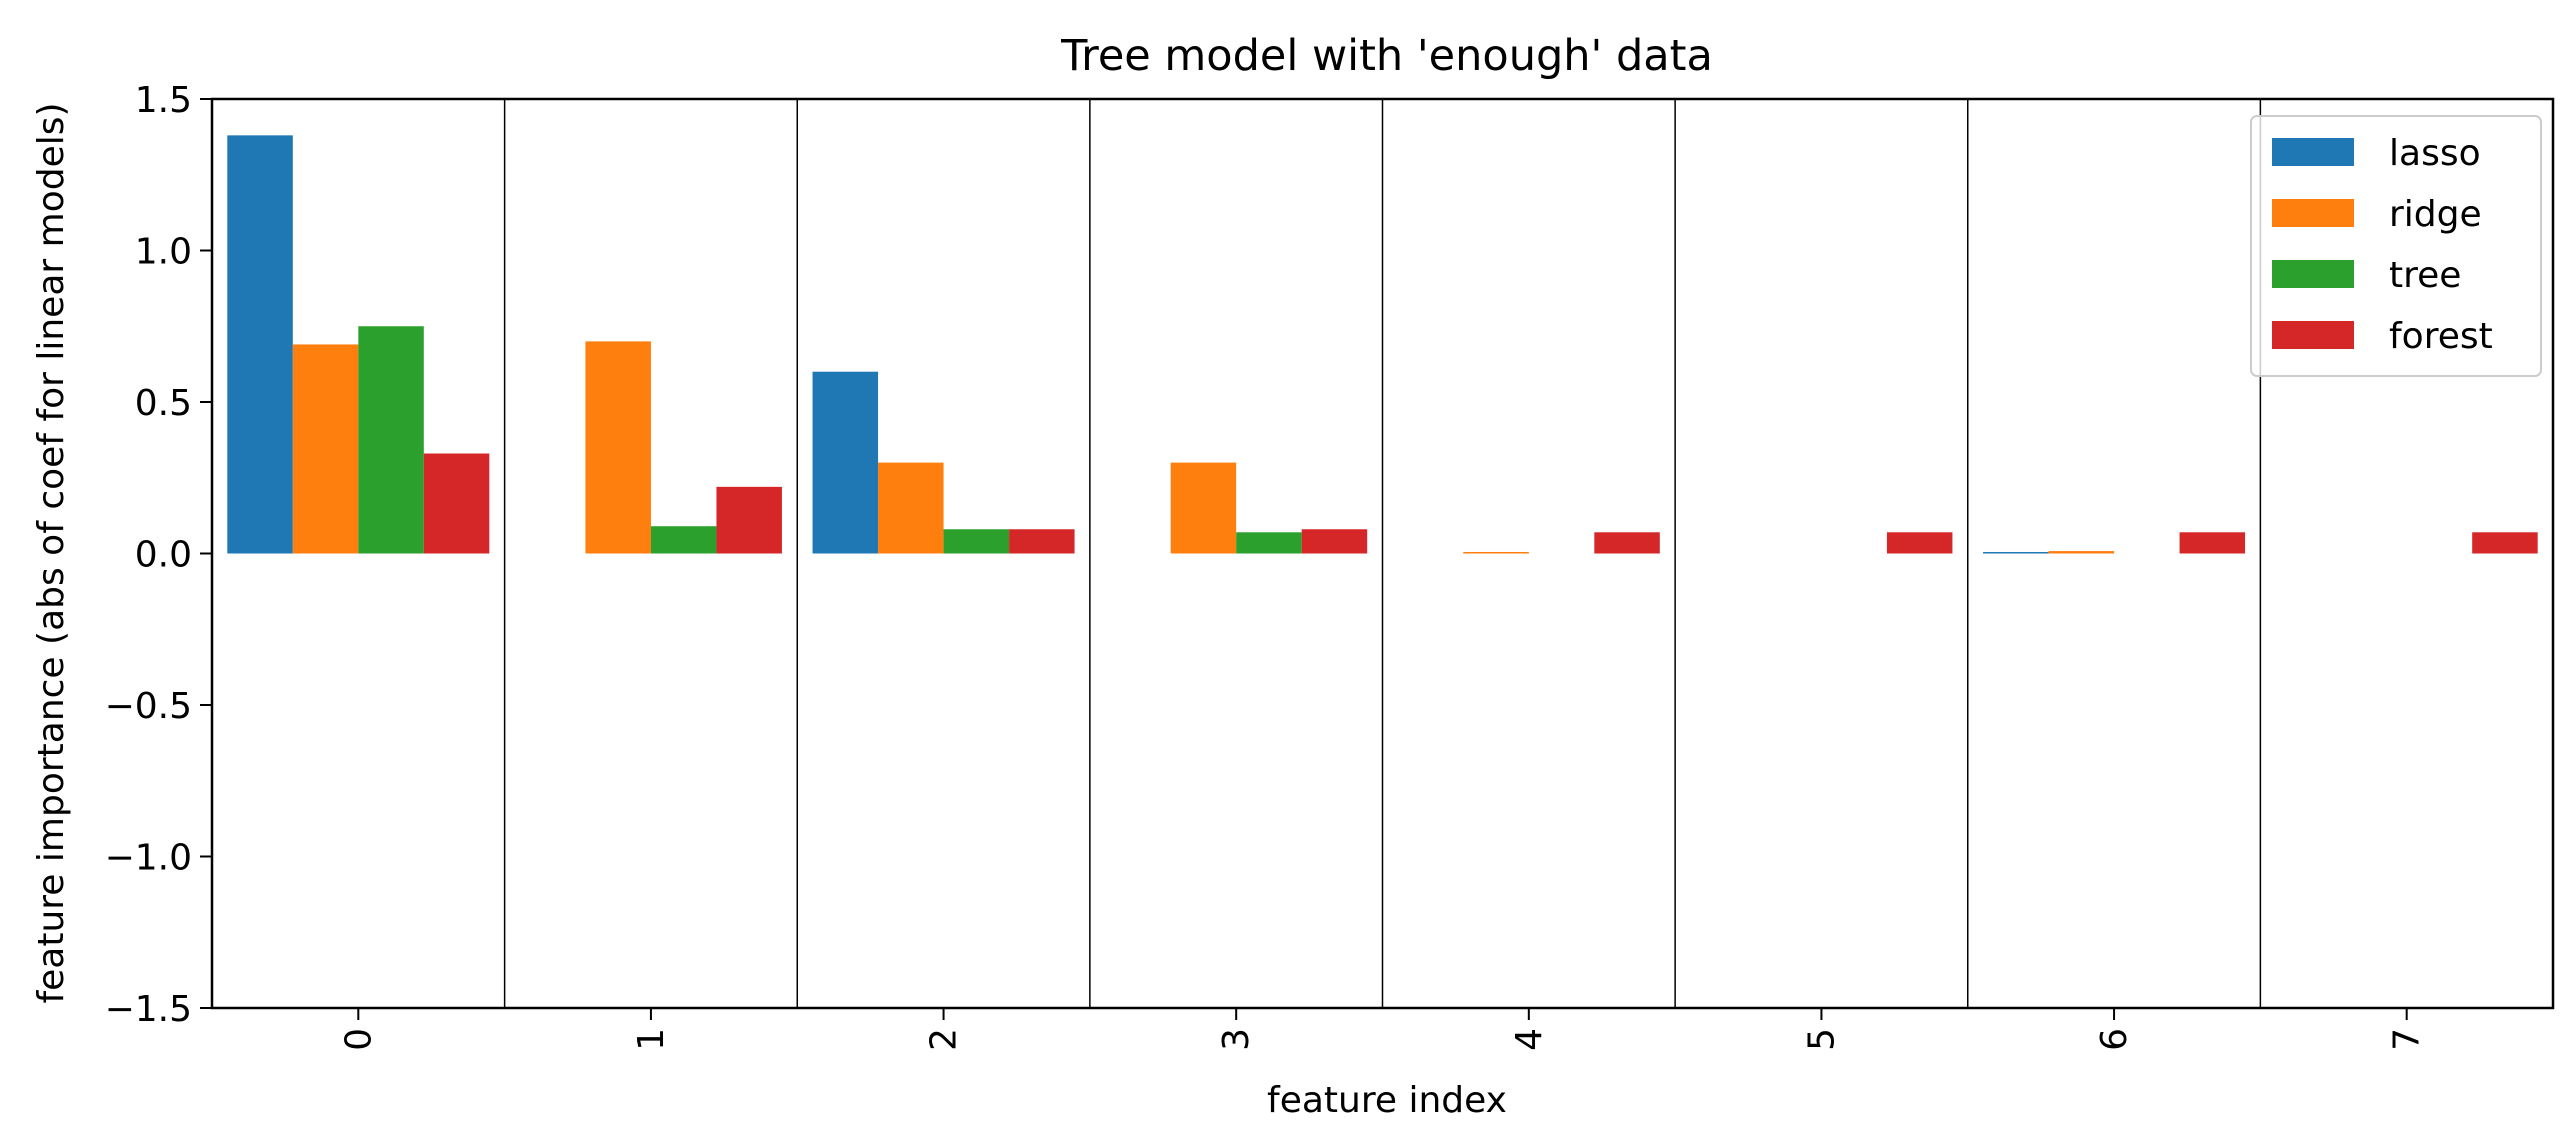  Describe the element at coordinates (2441, 336) in the screenshot. I see `legend-label-forest: forest` at that location.